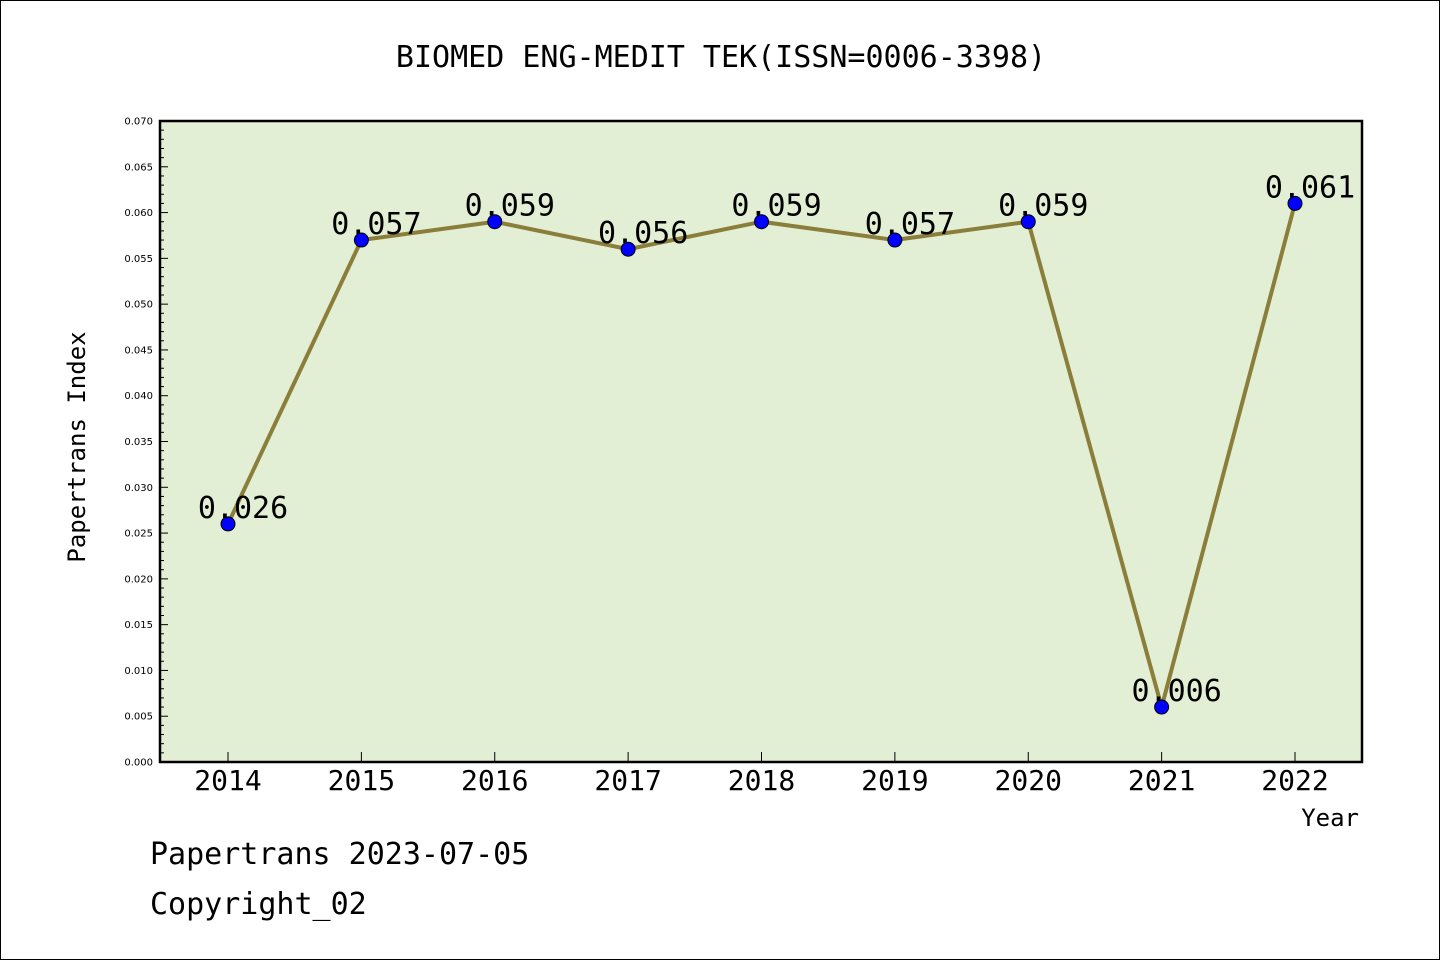 Image resolution: width=1440 pixels, height=964 pixels. Describe the element at coordinates (138, 717) in the screenshot. I see `y-tick-label: 0.005` at that location.